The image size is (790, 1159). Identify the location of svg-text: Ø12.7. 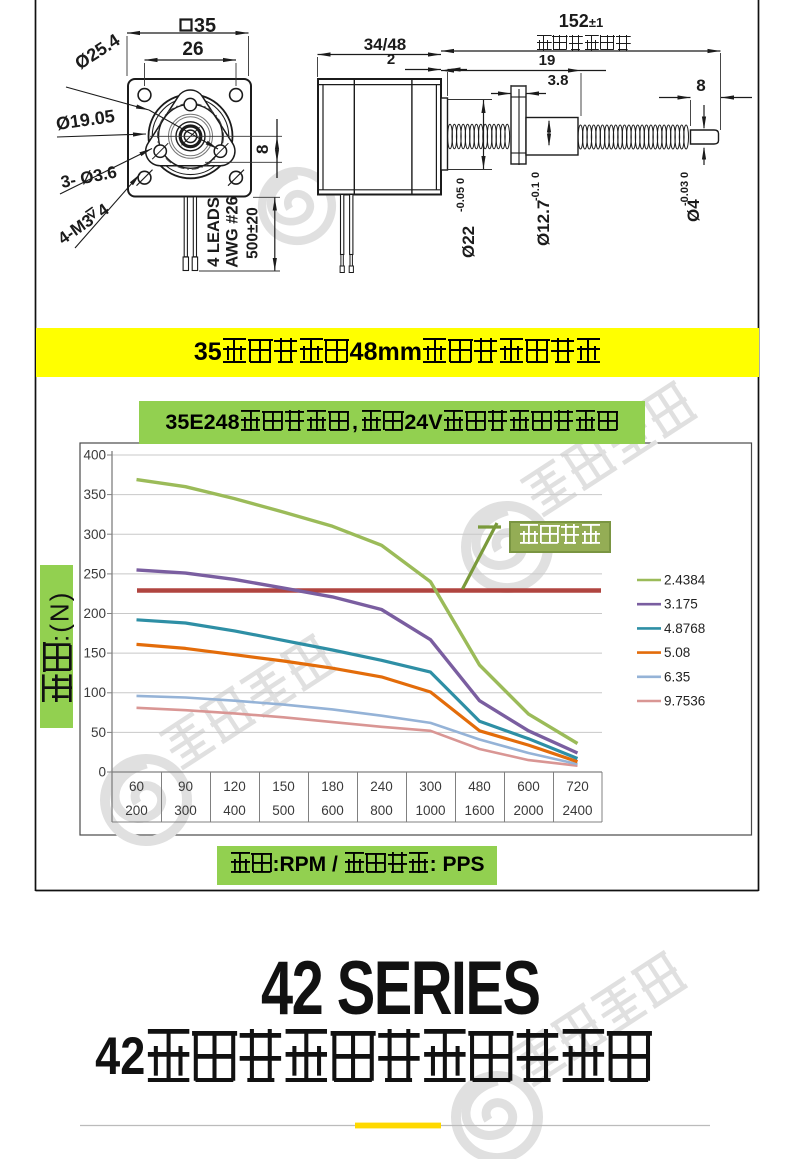
(543, 223).